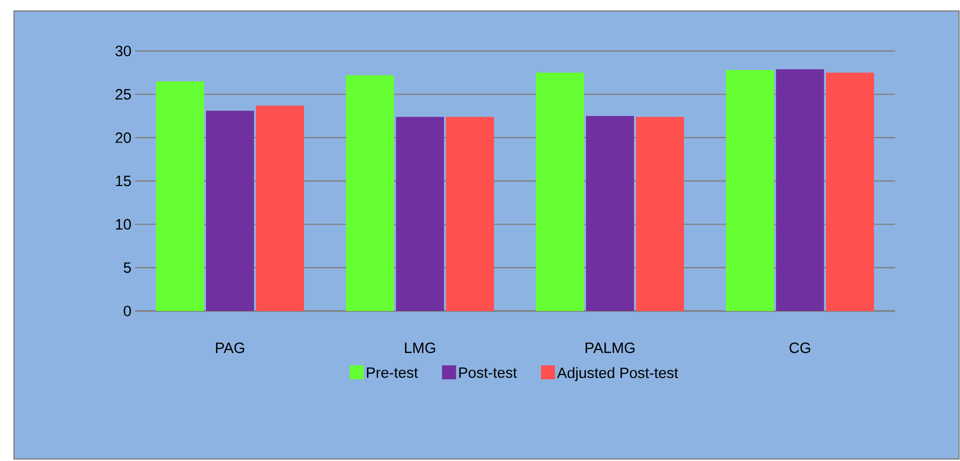 This screenshot has width=960, height=461. Describe the element at coordinates (123, 94) in the screenshot. I see `y-tick-label: 25` at that location.